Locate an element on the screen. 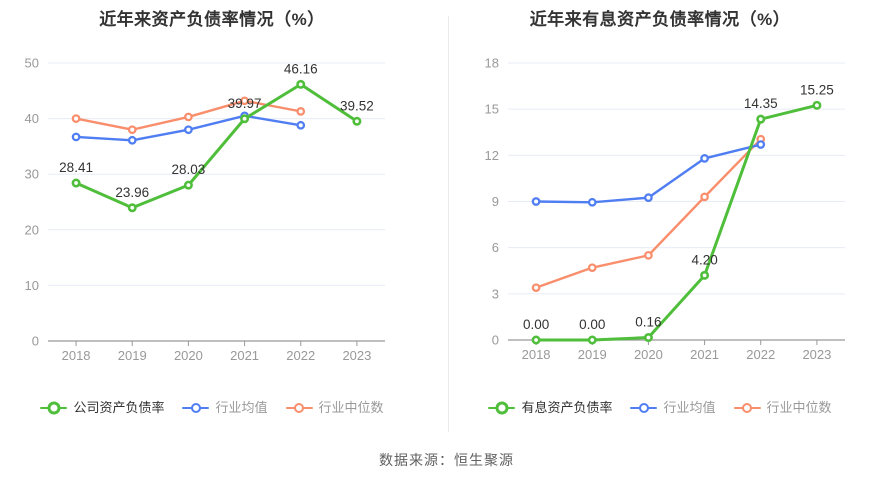 This screenshot has width=893, height=481. panel-divider is located at coordinates (448, 224).